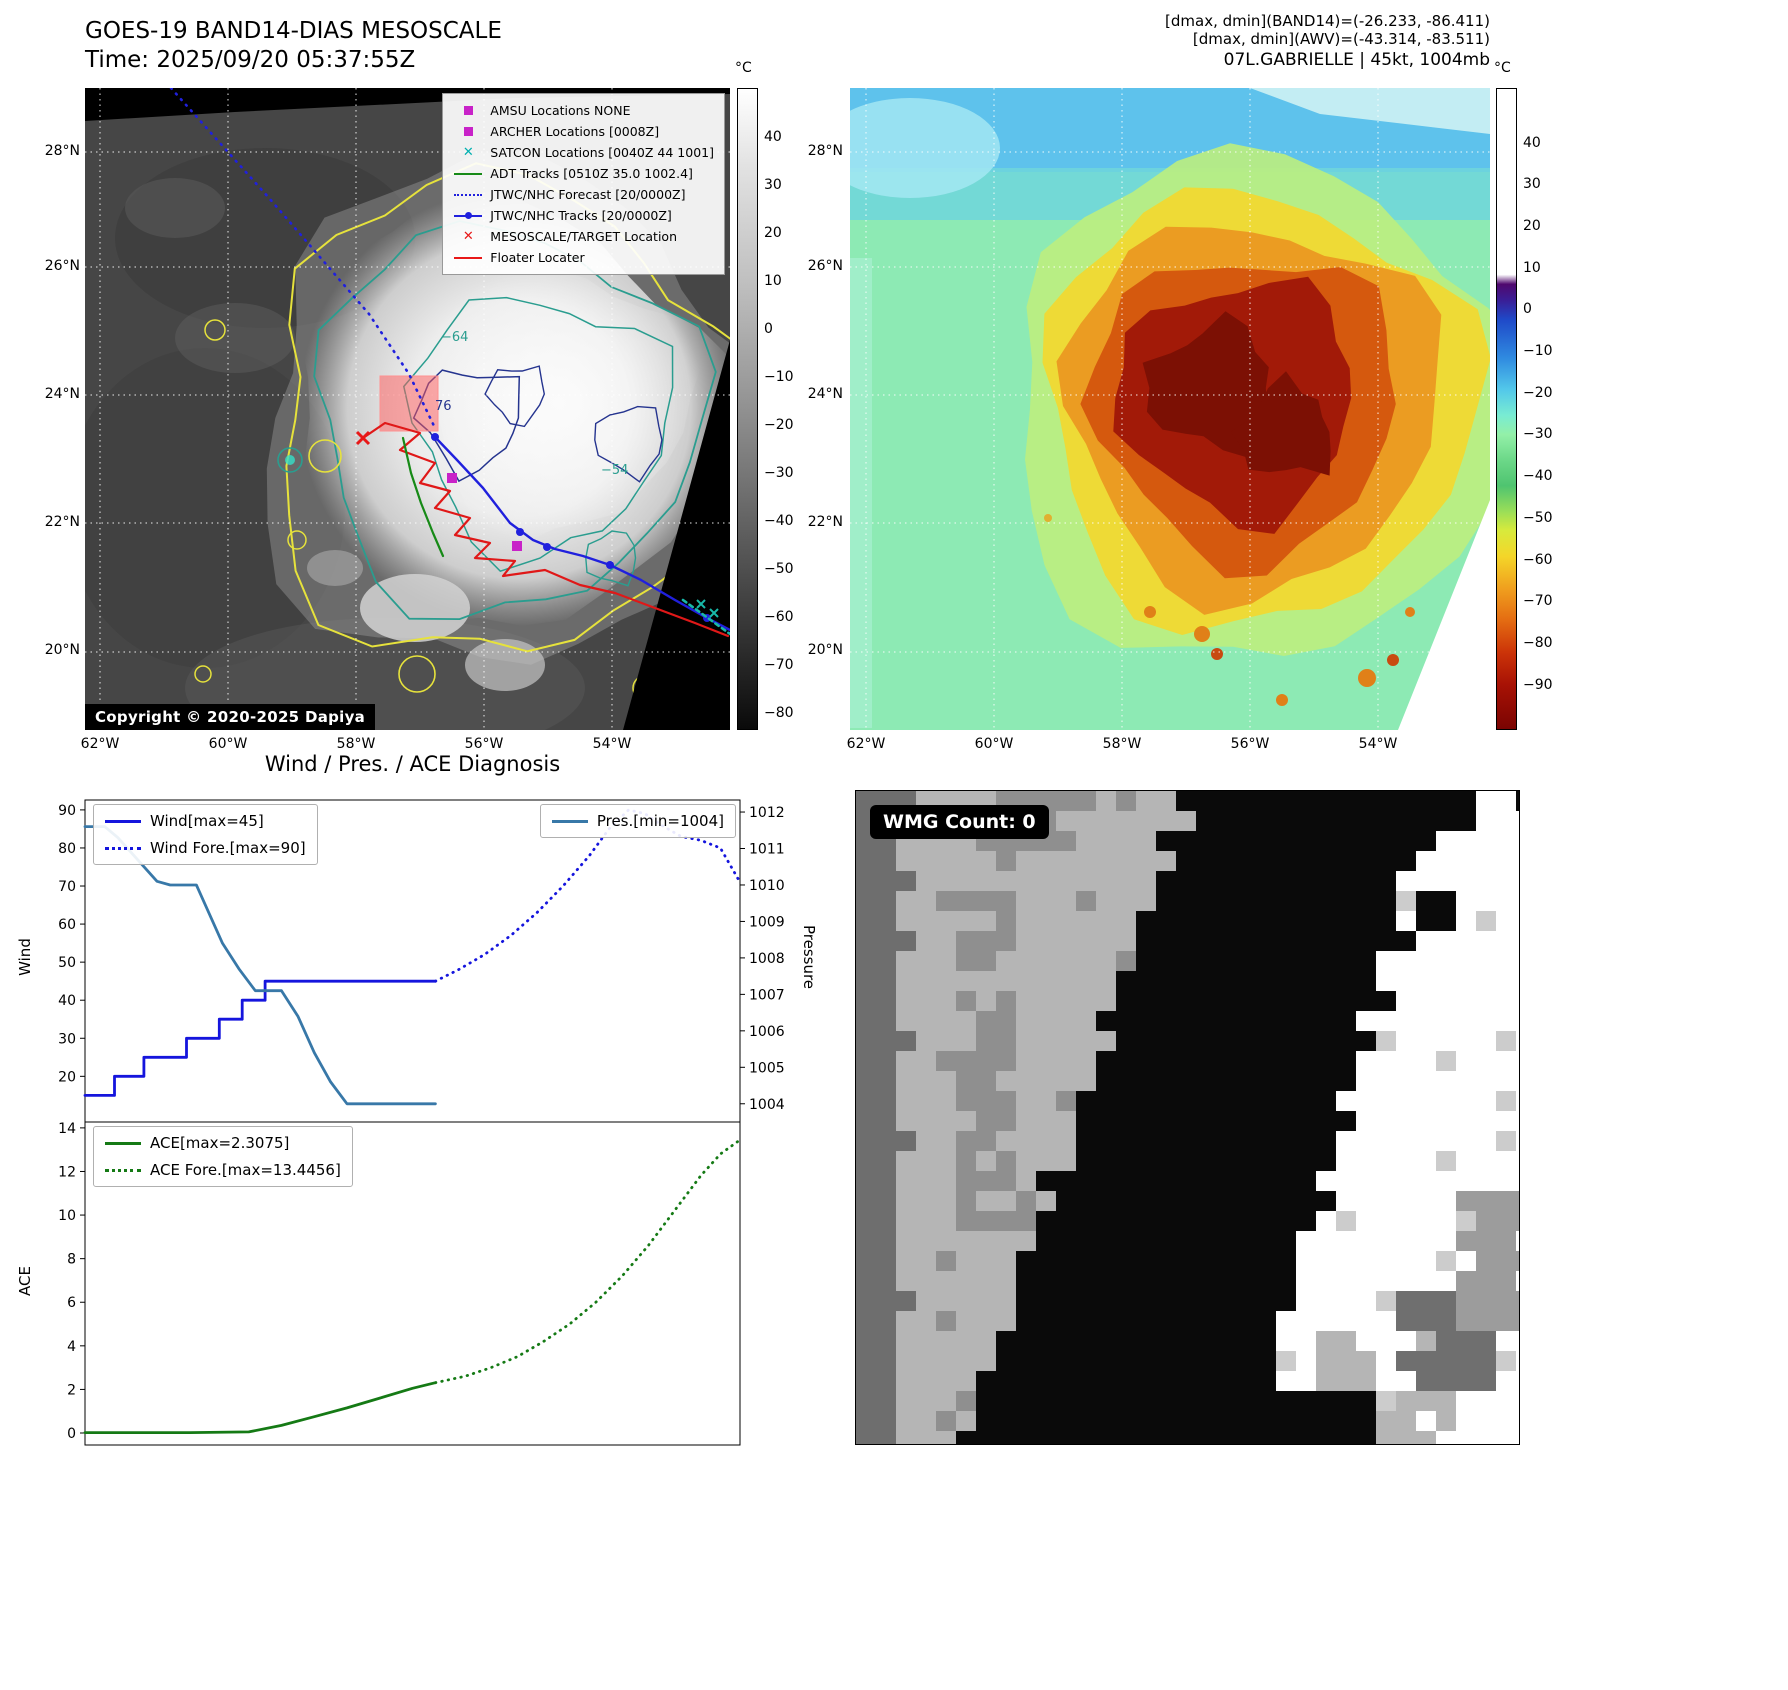 Image resolution: width=1788 pixels, height=1690 pixels. Describe the element at coordinates (560, 110) in the screenshot. I see `legend-item-label: AMSU Locations NONE` at that location.